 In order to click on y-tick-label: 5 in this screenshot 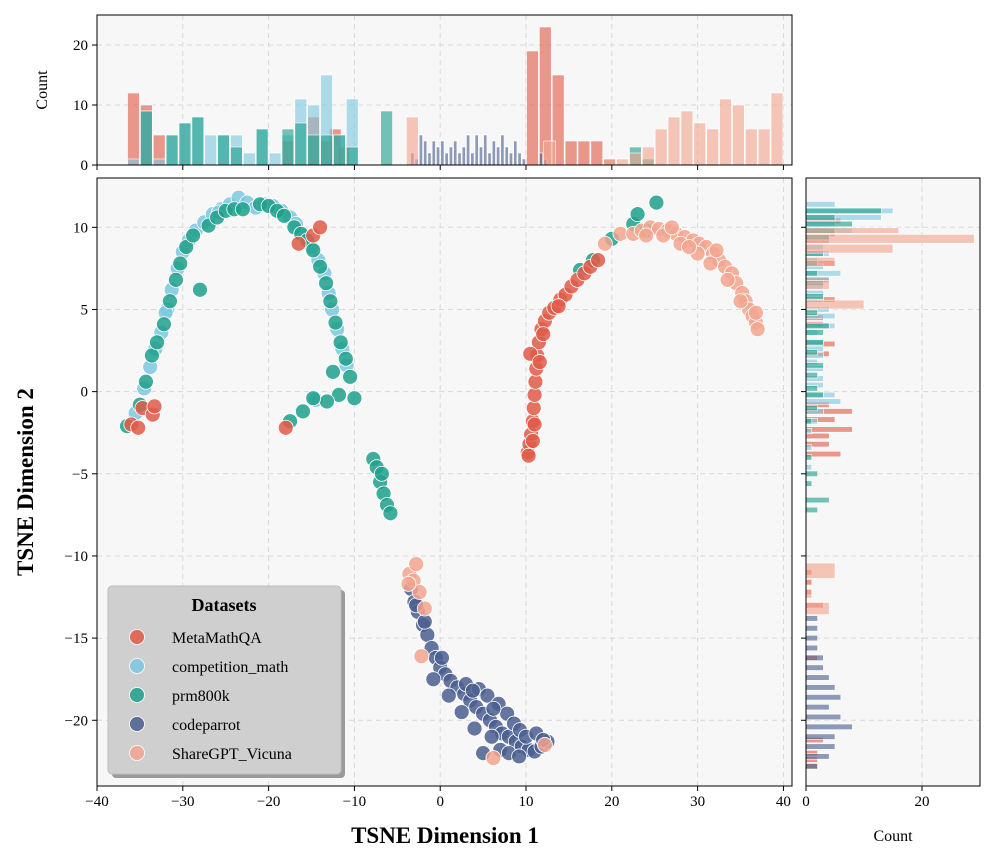, I will do `click(85, 310)`.